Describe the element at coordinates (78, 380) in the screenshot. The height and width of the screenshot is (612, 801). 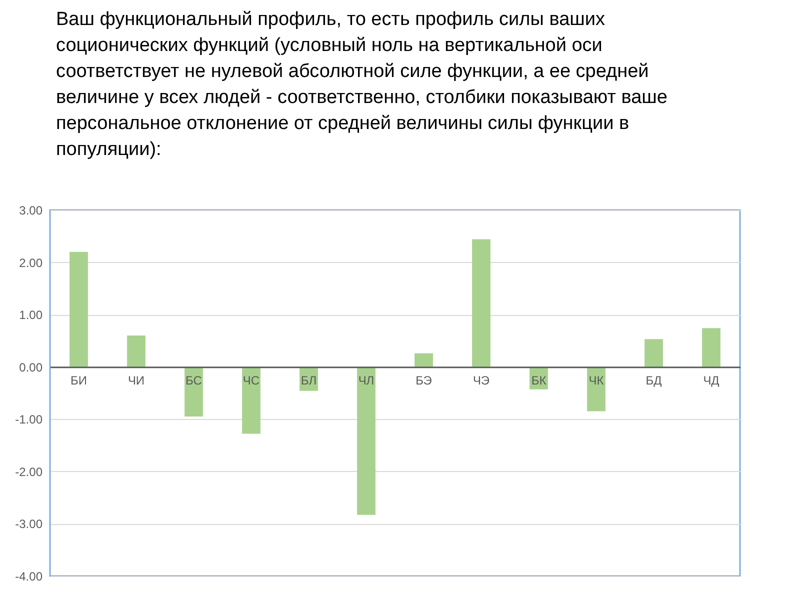
I see `x-tick-label: БИ` at that location.